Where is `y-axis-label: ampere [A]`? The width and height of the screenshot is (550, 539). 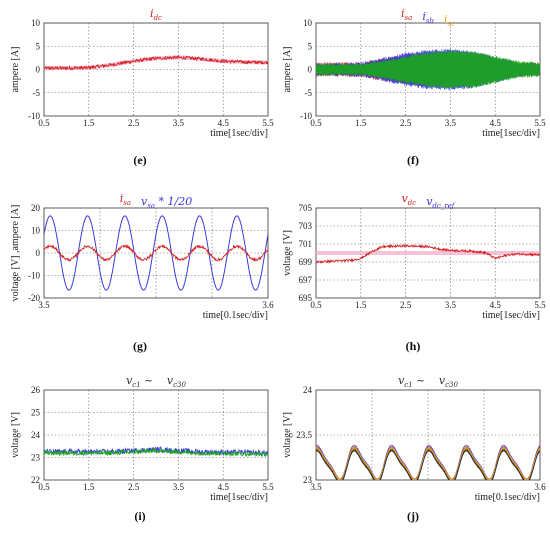
y-axis-label: ampere [A] is located at coordinates (287, 70).